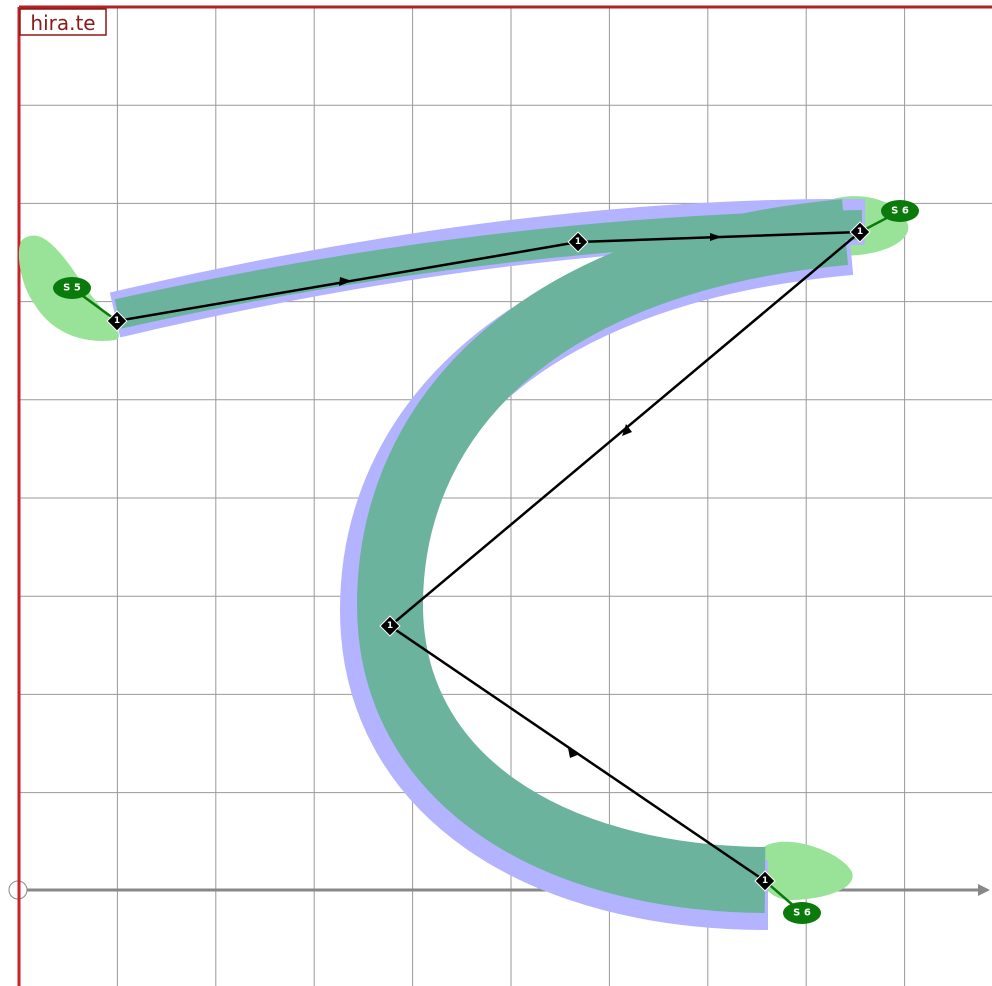 The height and width of the screenshot is (986, 992). I want to click on baseline-arrow, so click(984, 890).